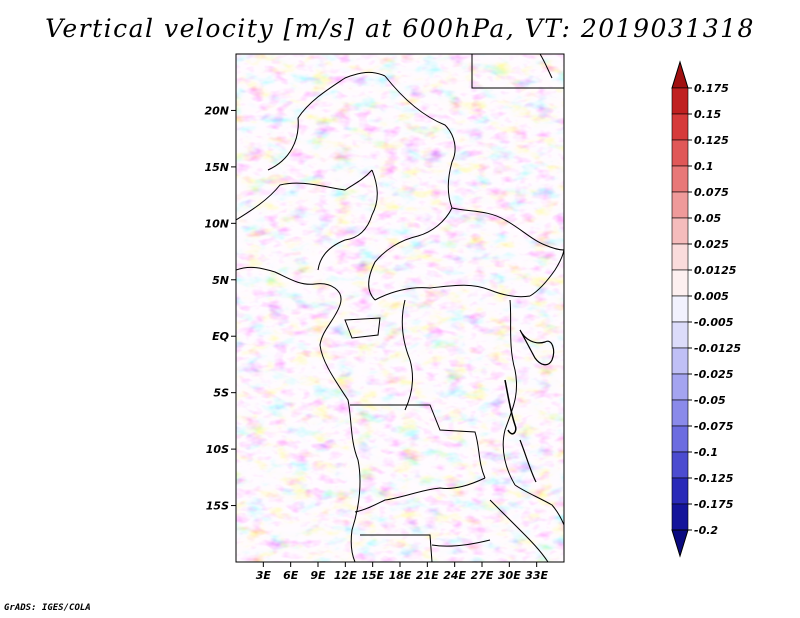  I want to click on lat-tick-label: 5N, so click(220, 280).